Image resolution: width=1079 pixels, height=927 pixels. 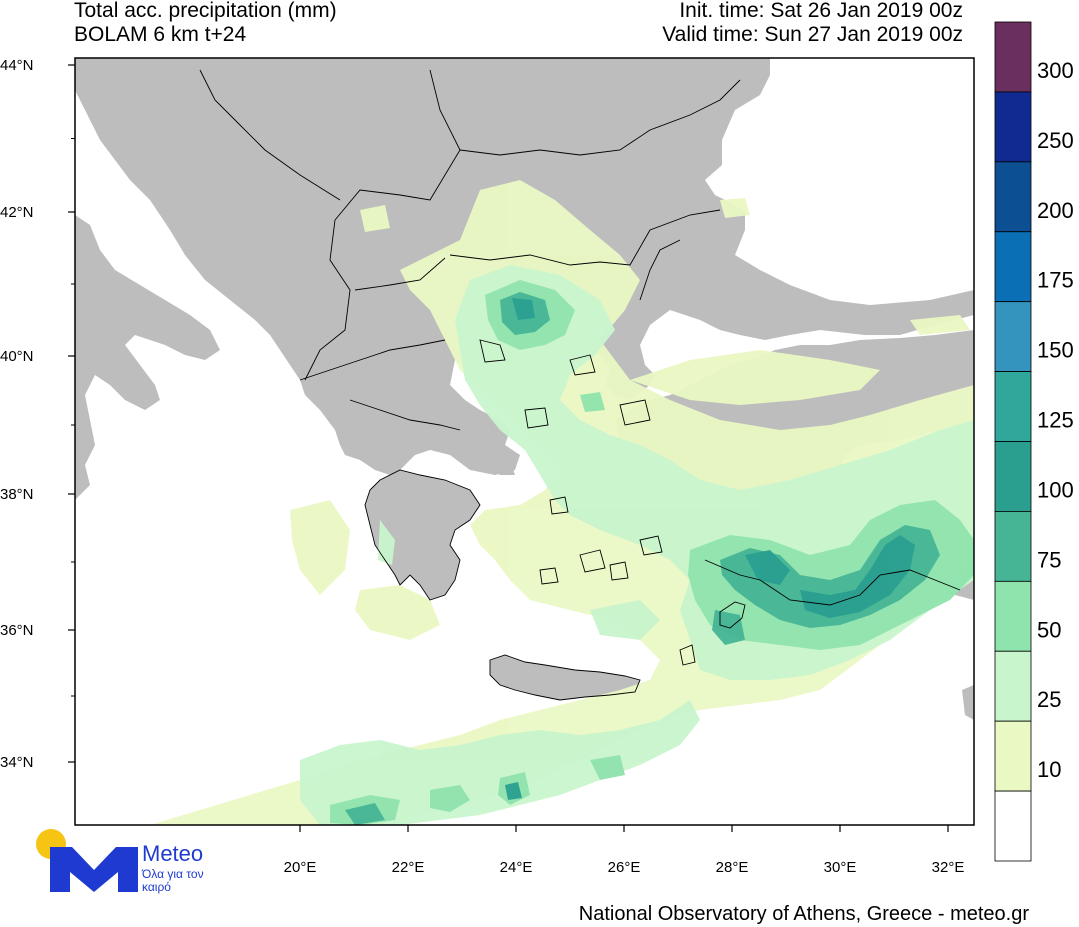 What do you see at coordinates (17, 630) in the screenshot?
I see `lat-label: 36°N` at bounding box center [17, 630].